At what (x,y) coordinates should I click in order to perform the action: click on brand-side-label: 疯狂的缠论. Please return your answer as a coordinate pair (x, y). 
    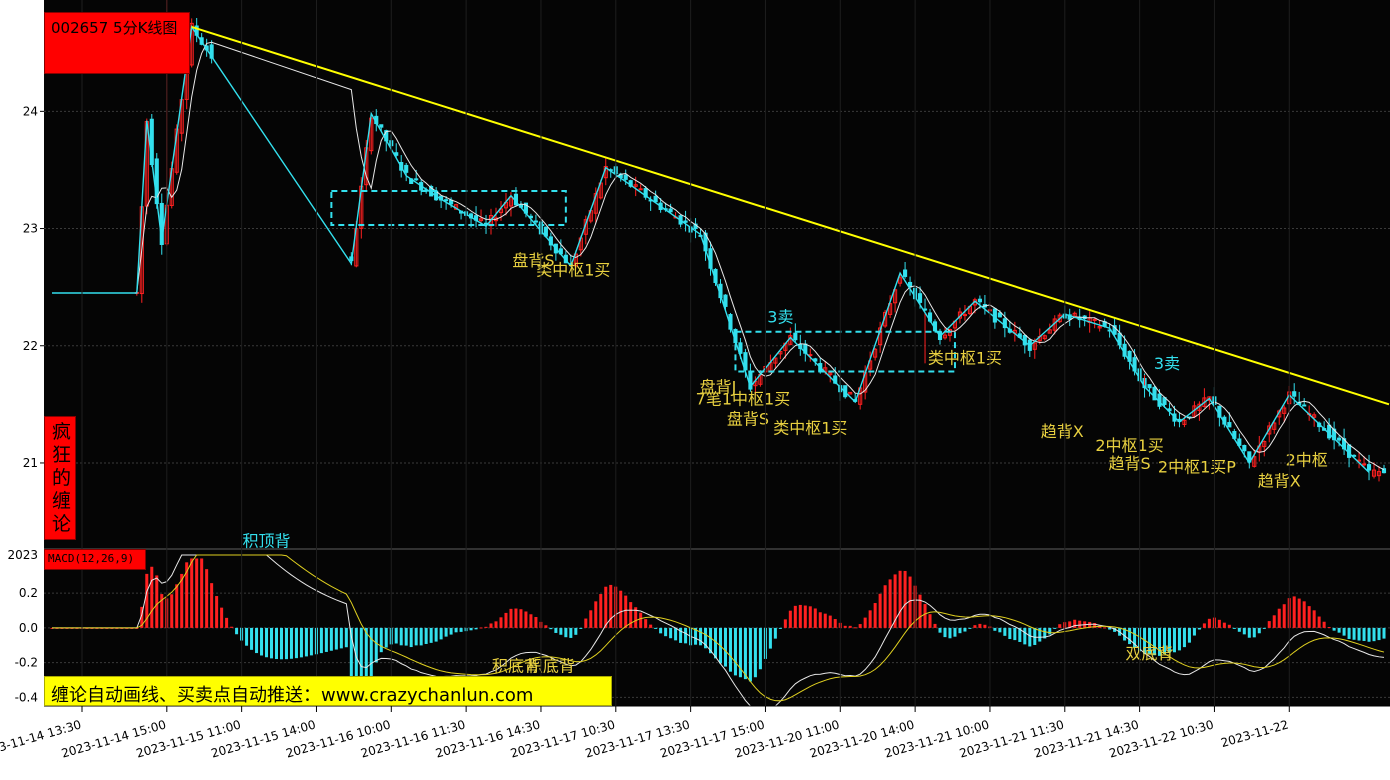
    Looking at the image, I should click on (62, 478).